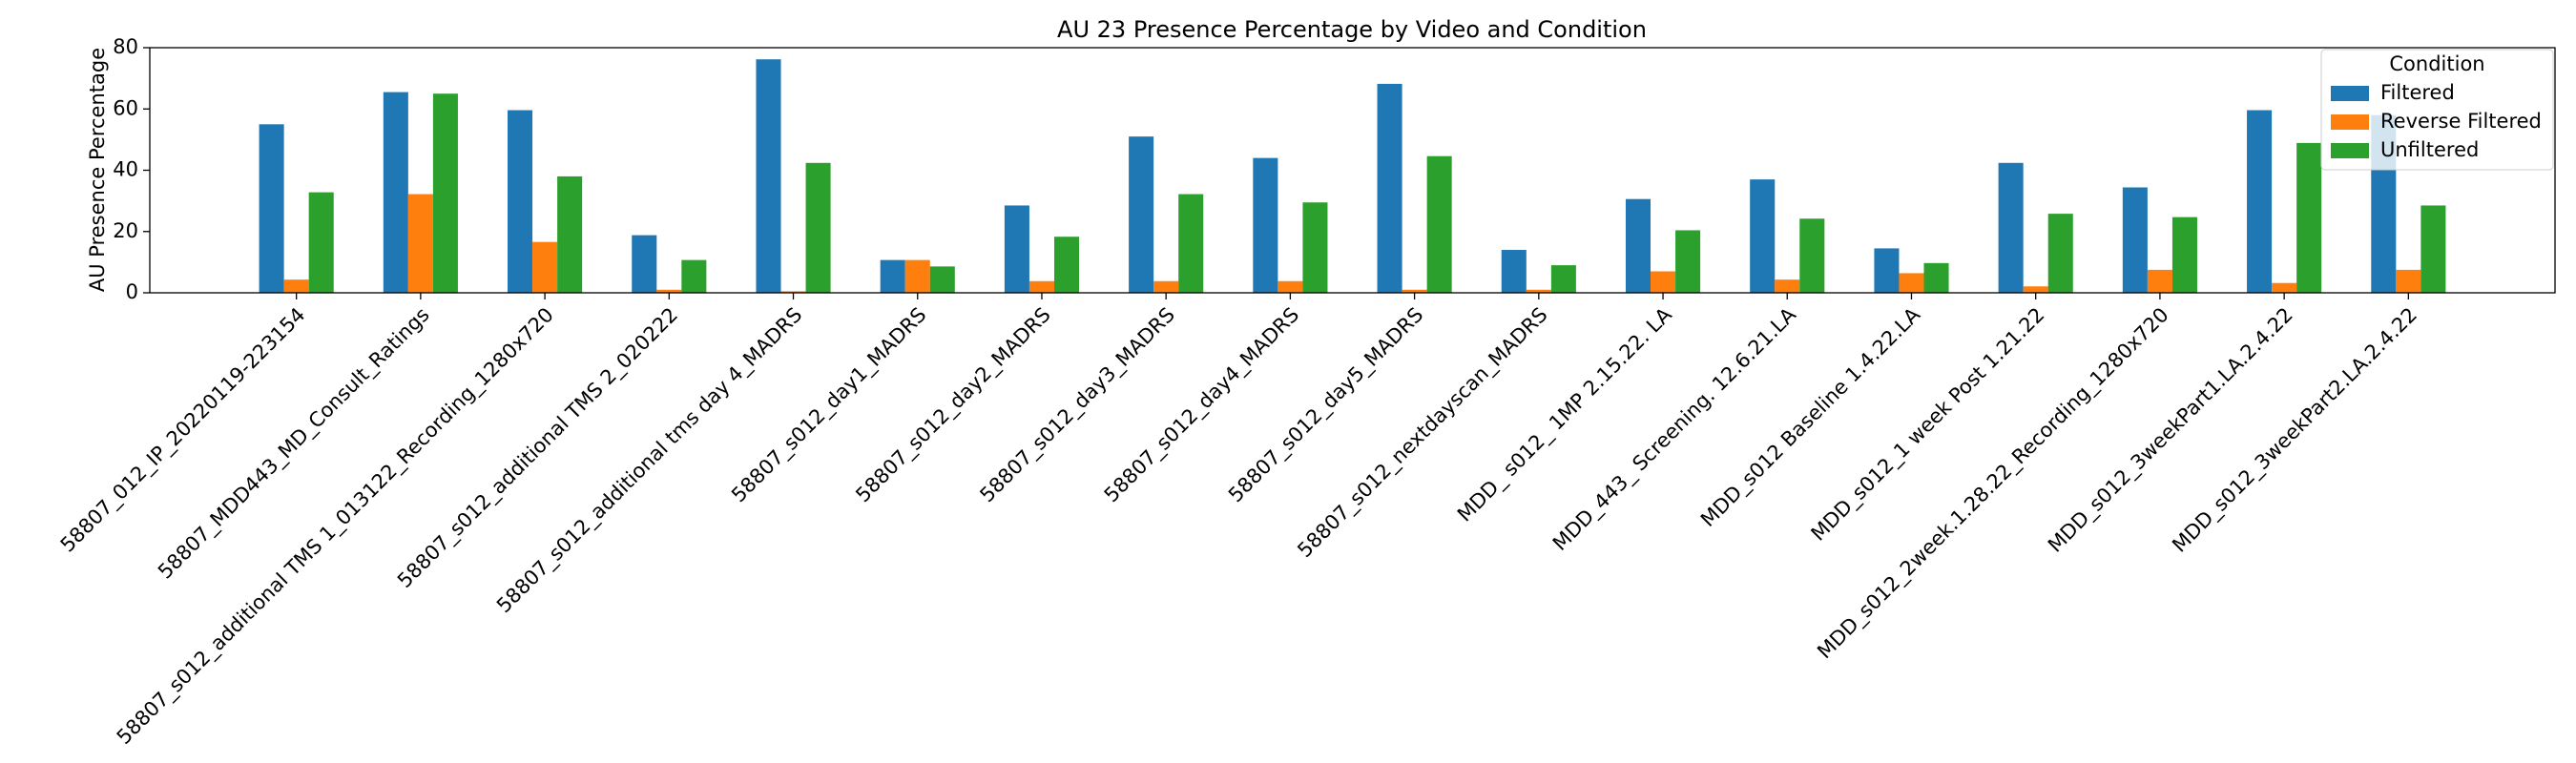 Image resolution: width=2576 pixels, height=763 pixels. Describe the element at coordinates (125, 230) in the screenshot. I see `y-tick-label: 20` at that location.